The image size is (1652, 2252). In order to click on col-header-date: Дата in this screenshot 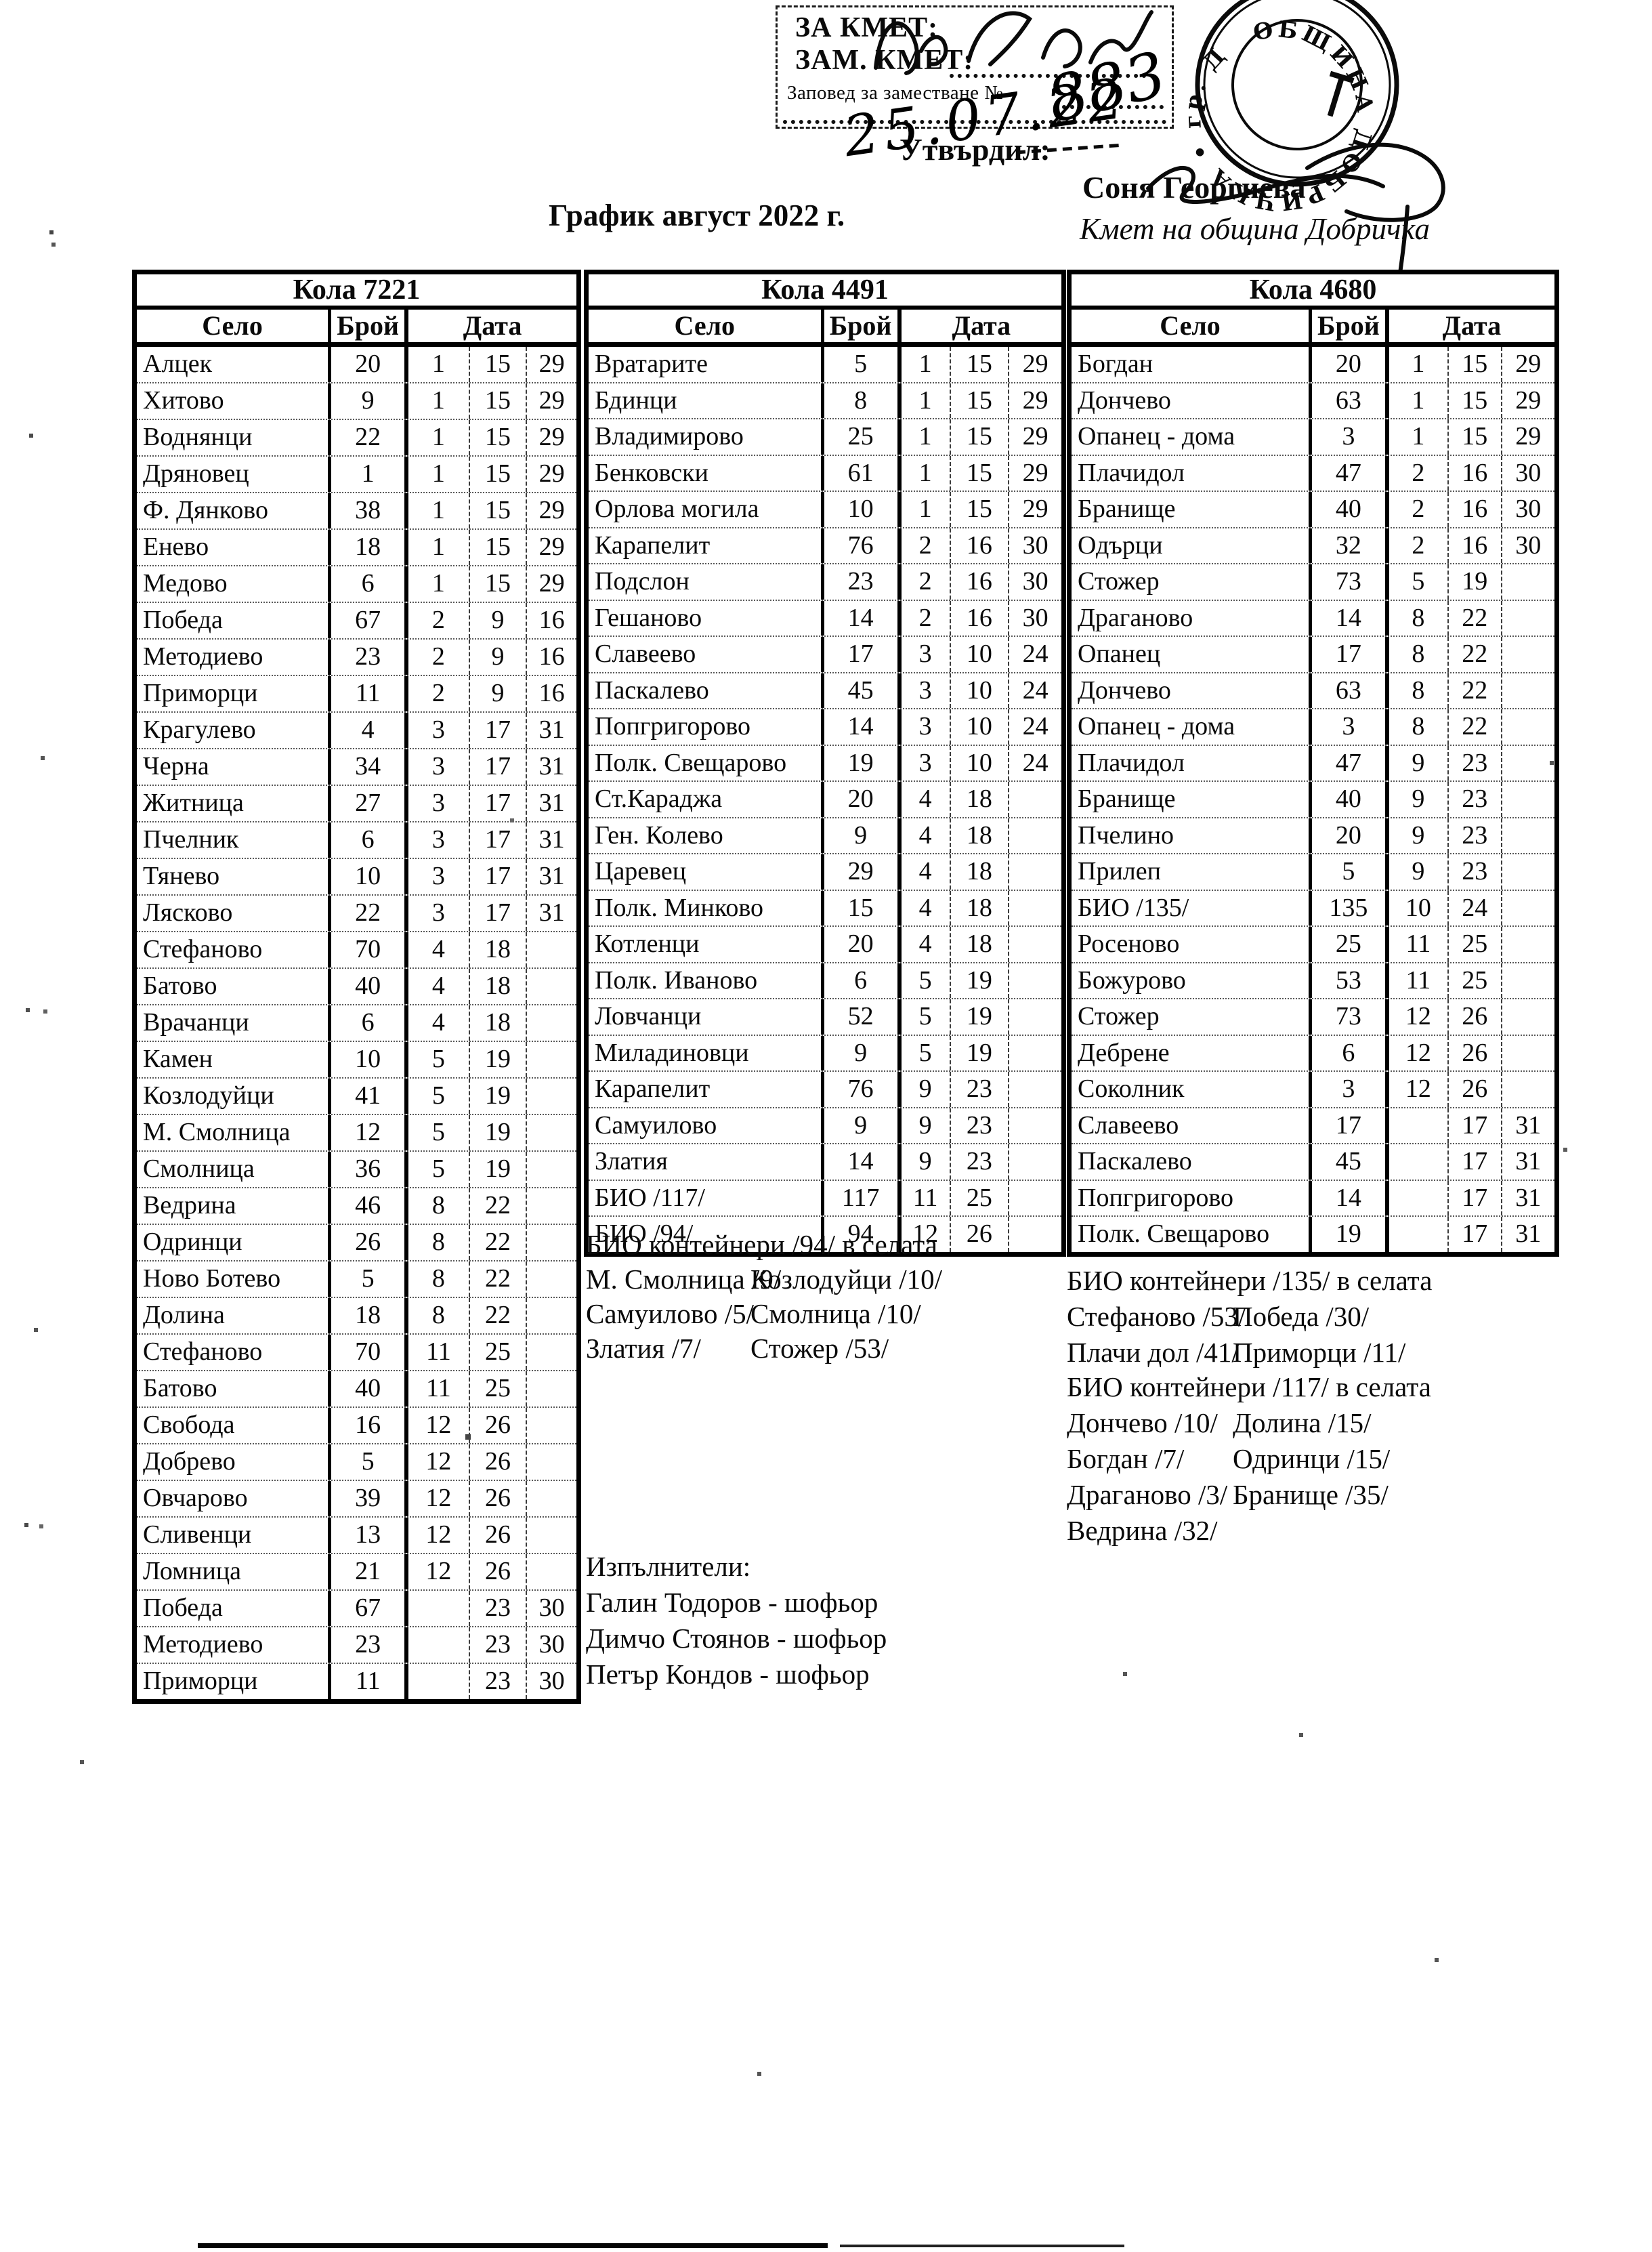, I will do `click(492, 325)`.